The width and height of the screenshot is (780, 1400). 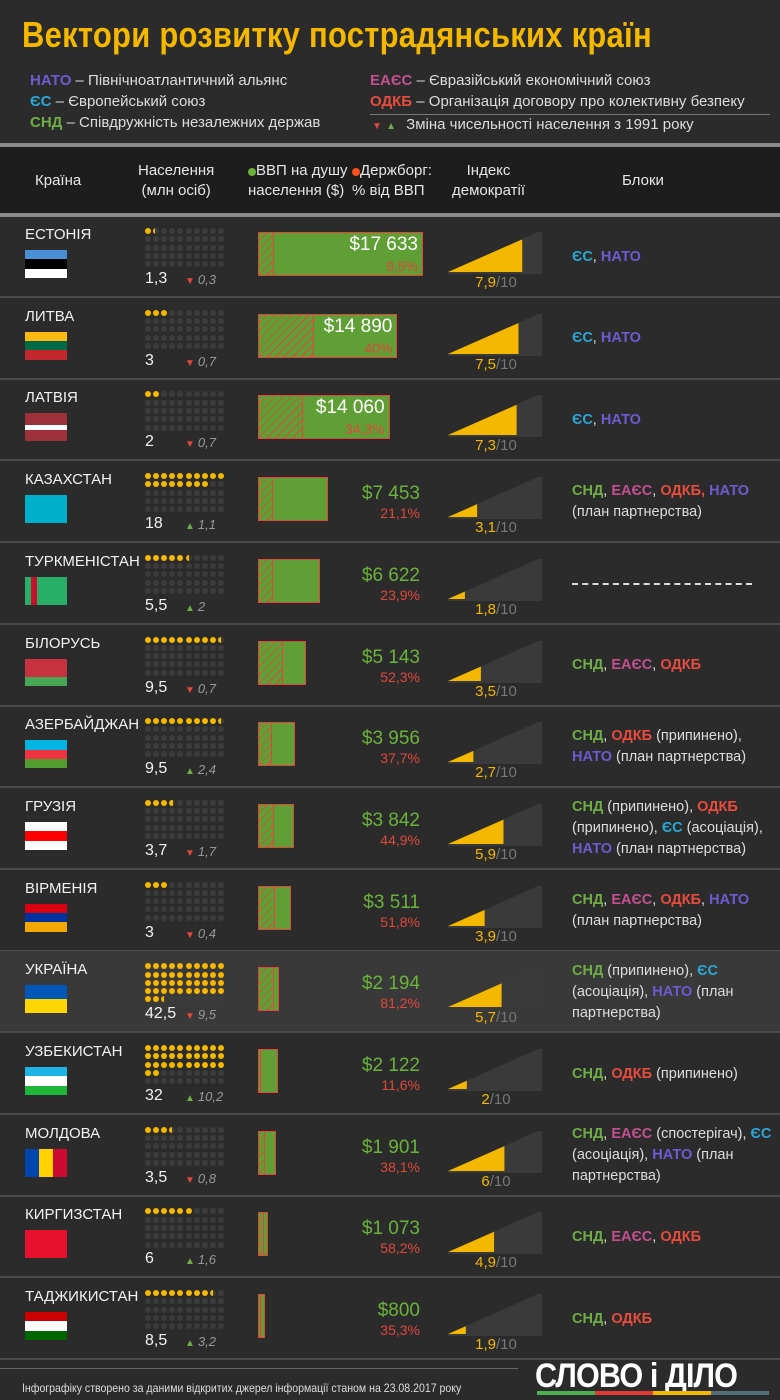 What do you see at coordinates (495, 1315) in the screenshot?
I see `democracy-gauge` at bounding box center [495, 1315].